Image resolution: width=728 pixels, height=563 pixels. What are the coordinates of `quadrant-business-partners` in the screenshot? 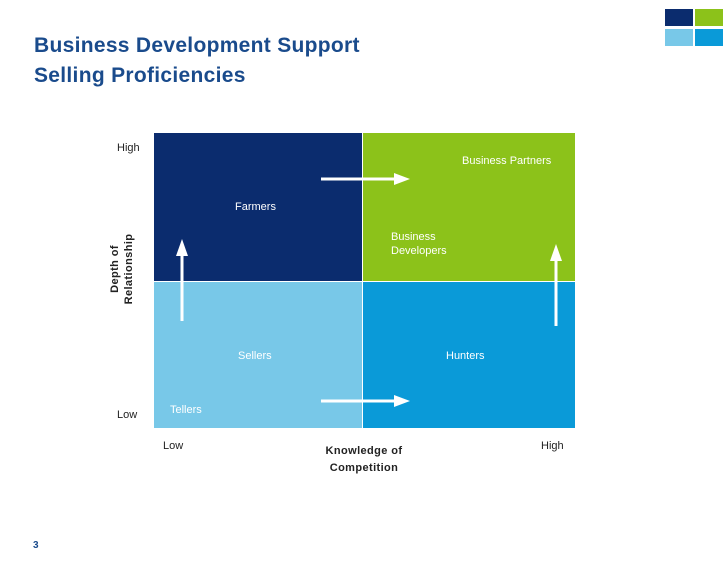 It's located at (469, 207).